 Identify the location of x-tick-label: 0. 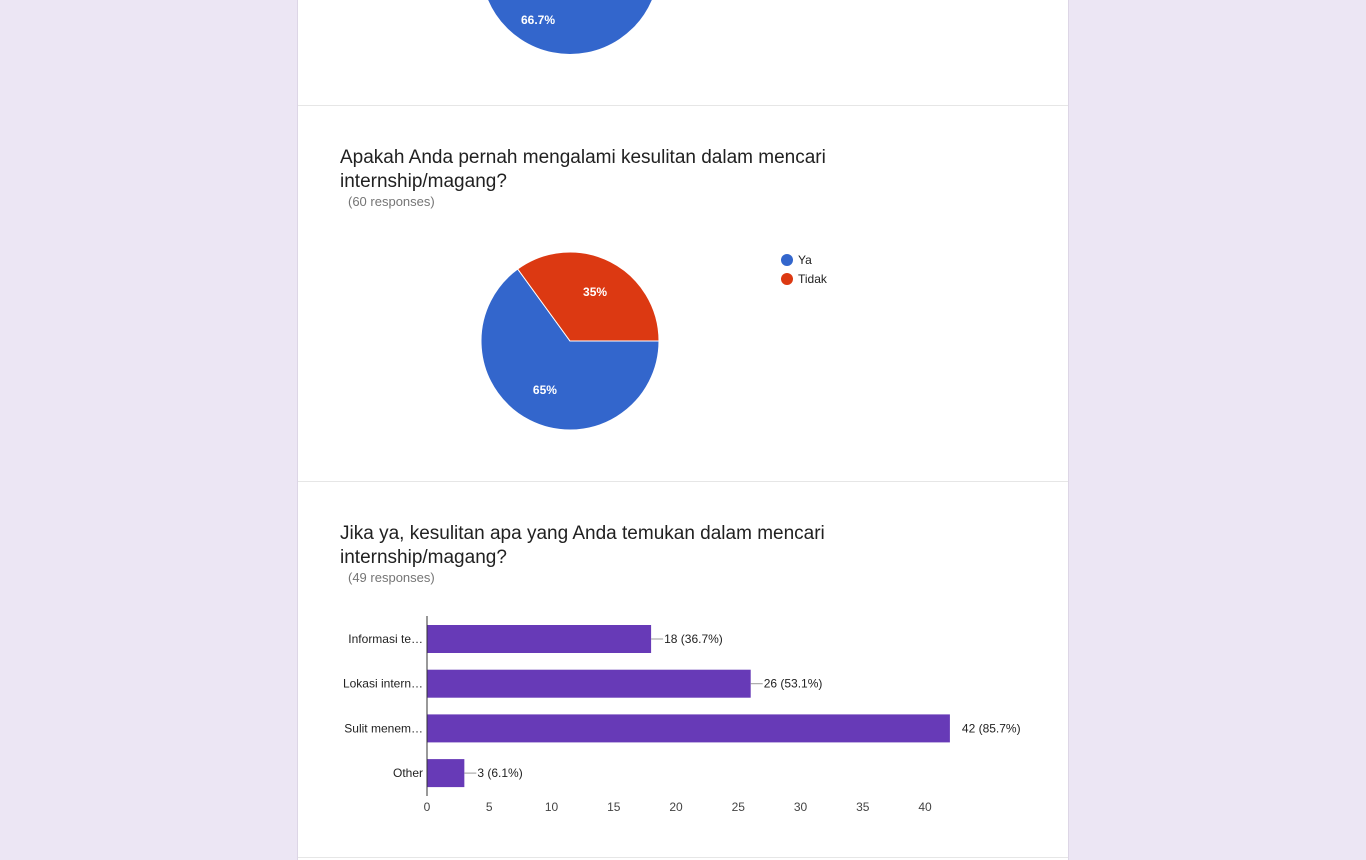
(427, 807).